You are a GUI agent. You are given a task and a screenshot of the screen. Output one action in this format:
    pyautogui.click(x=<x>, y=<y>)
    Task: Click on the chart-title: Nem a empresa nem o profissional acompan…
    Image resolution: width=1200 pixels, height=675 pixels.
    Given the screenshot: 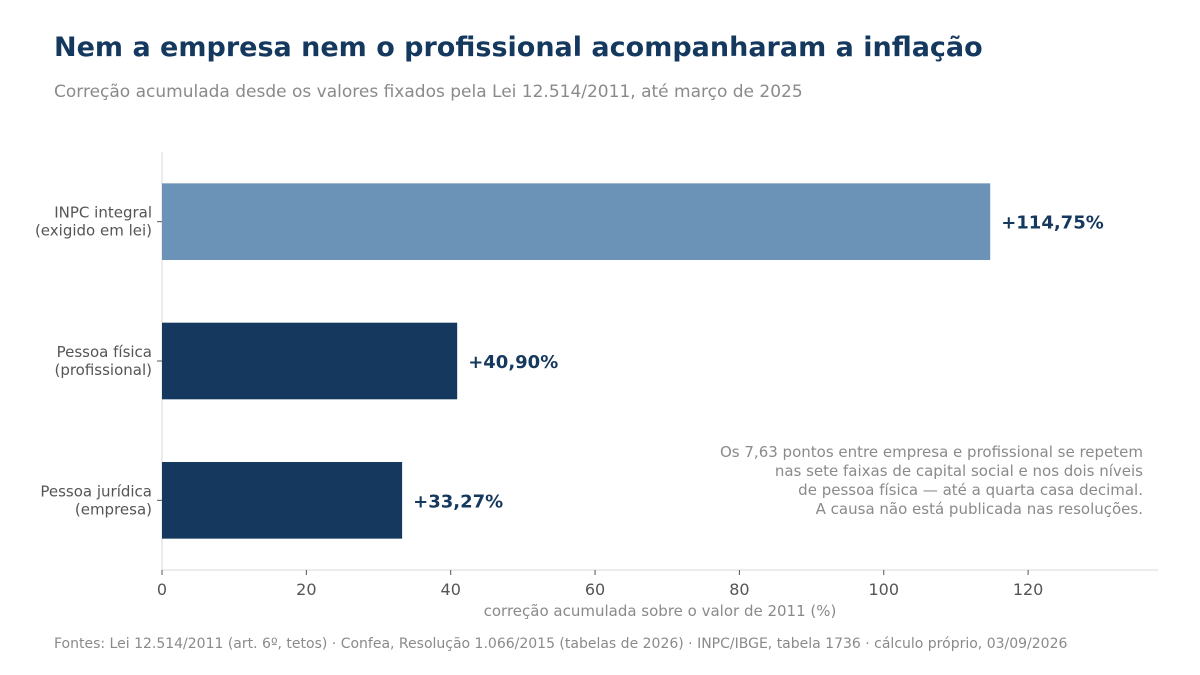 What is the action you would take?
    pyautogui.click(x=518, y=47)
    